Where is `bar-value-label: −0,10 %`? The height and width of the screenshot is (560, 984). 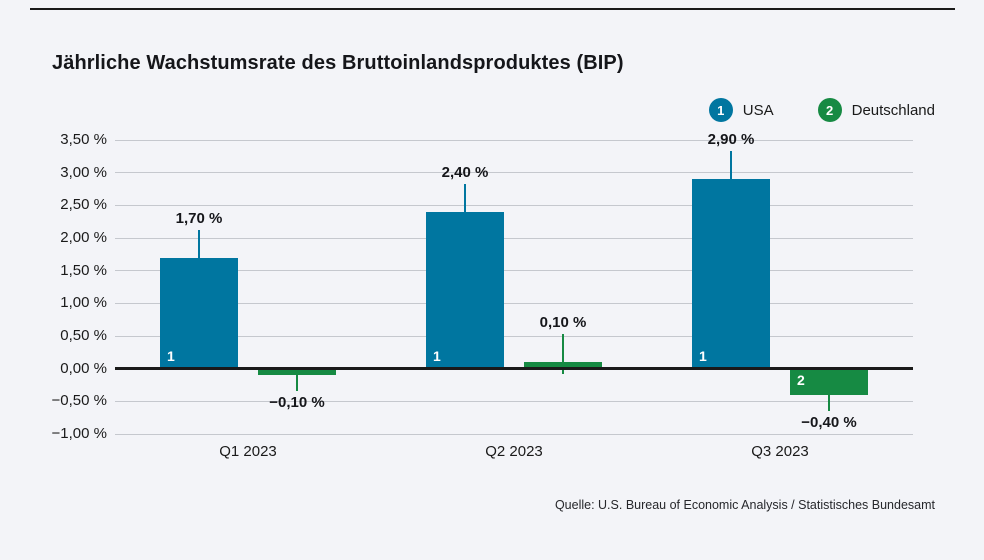
bar-value-label: −0,10 % is located at coordinates (297, 403).